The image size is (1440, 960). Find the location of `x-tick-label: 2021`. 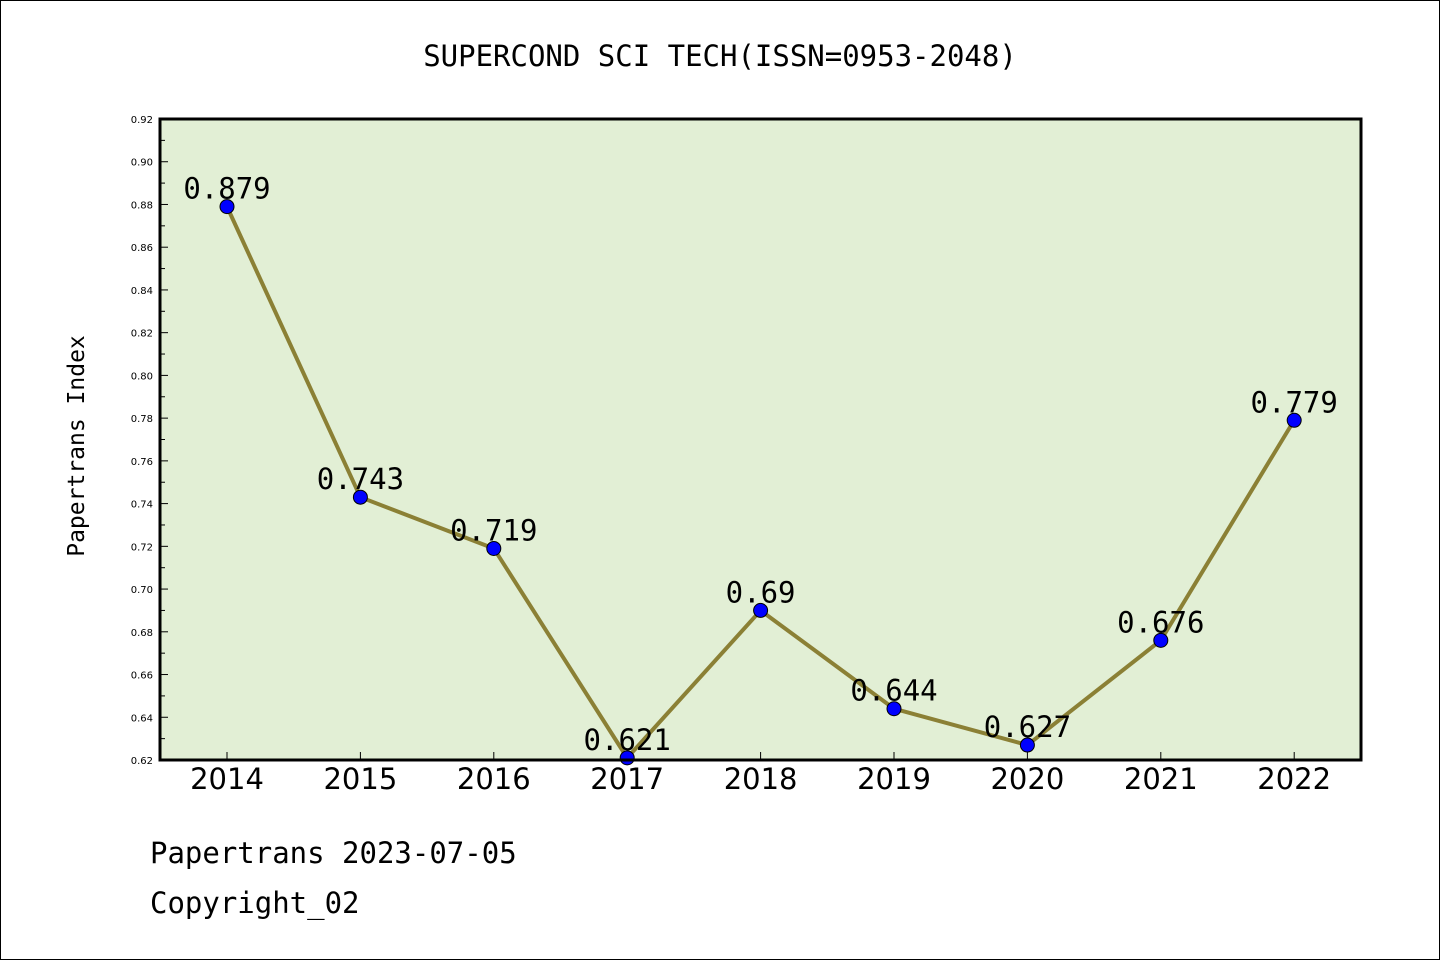

x-tick-label: 2021 is located at coordinates (1161, 779).